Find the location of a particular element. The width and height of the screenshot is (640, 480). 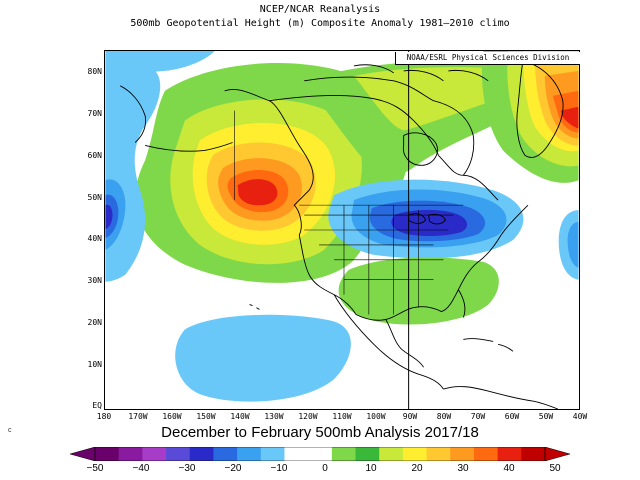

colorbar-label-minus50: −50 is located at coordinates (95, 468).